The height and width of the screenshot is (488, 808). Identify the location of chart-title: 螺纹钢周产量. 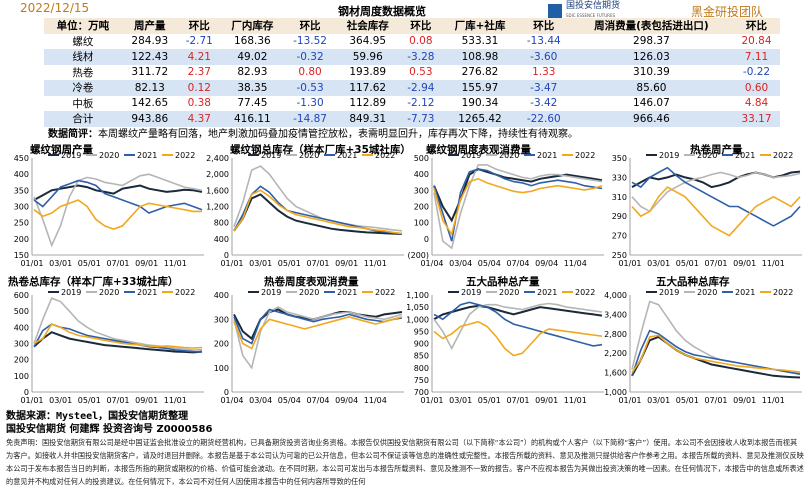
(61, 150).